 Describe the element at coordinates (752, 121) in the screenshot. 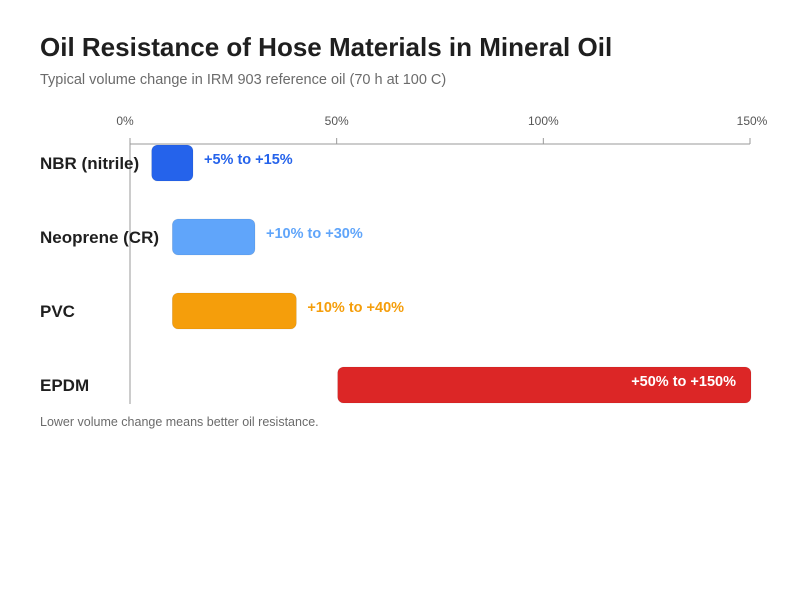

I see `x-tick-label: 150%` at that location.